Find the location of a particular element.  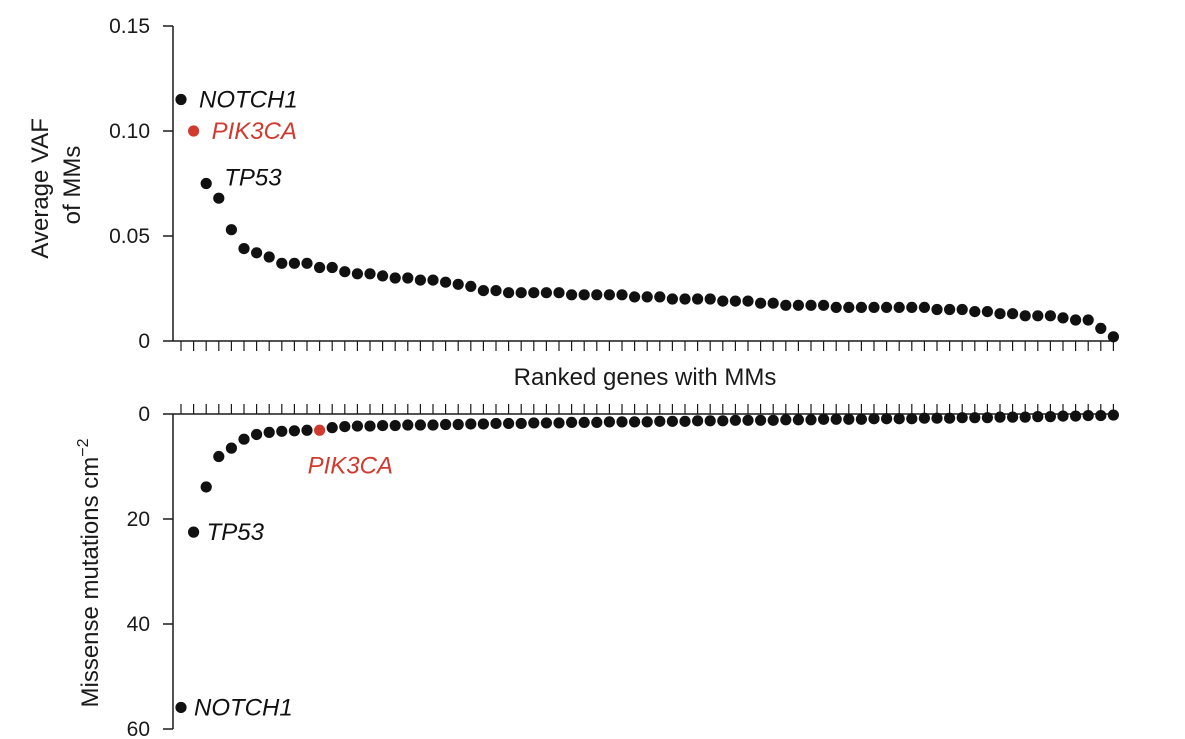

top-y-tick-label: 0.15 is located at coordinates (129, 26).